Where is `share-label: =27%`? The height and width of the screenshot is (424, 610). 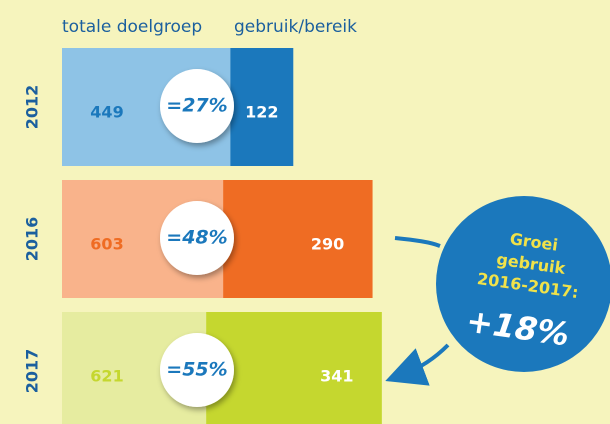
share-label: =27% is located at coordinates (196, 106).